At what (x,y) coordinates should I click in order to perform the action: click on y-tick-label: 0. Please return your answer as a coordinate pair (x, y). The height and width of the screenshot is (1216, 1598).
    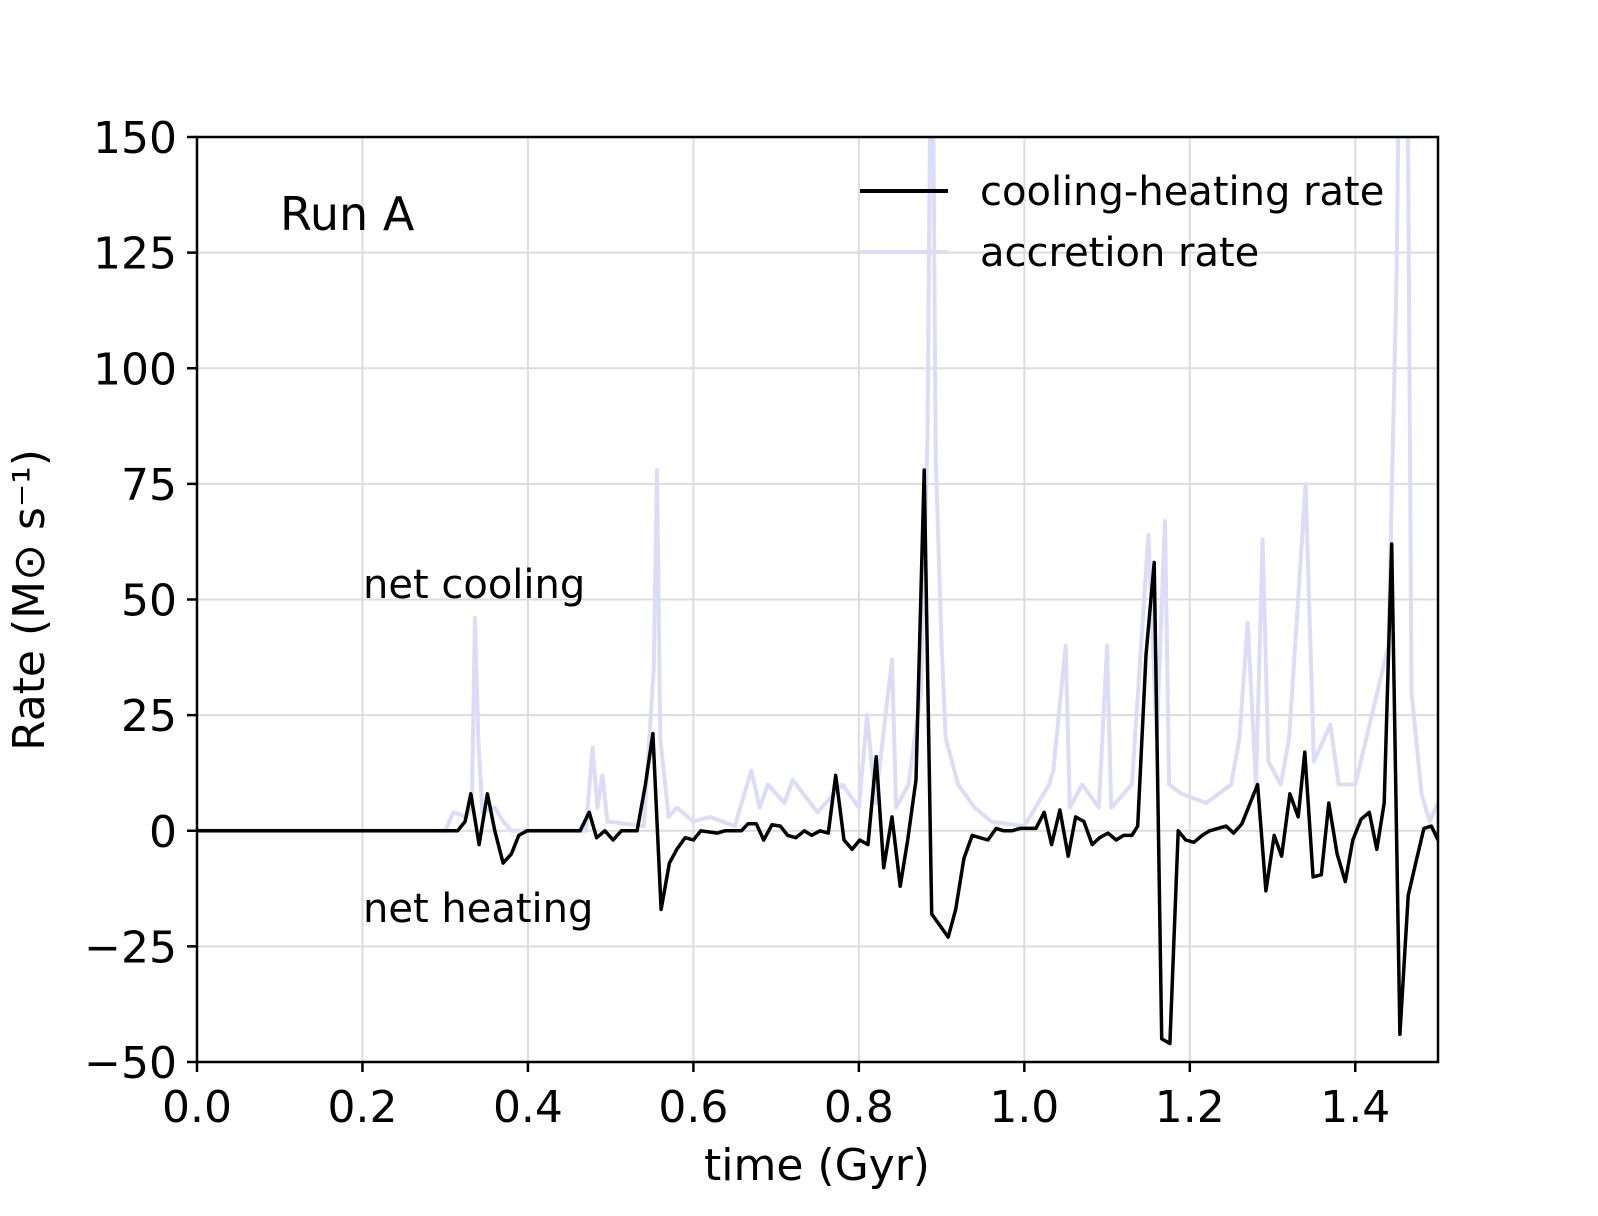
    Looking at the image, I should click on (163, 832).